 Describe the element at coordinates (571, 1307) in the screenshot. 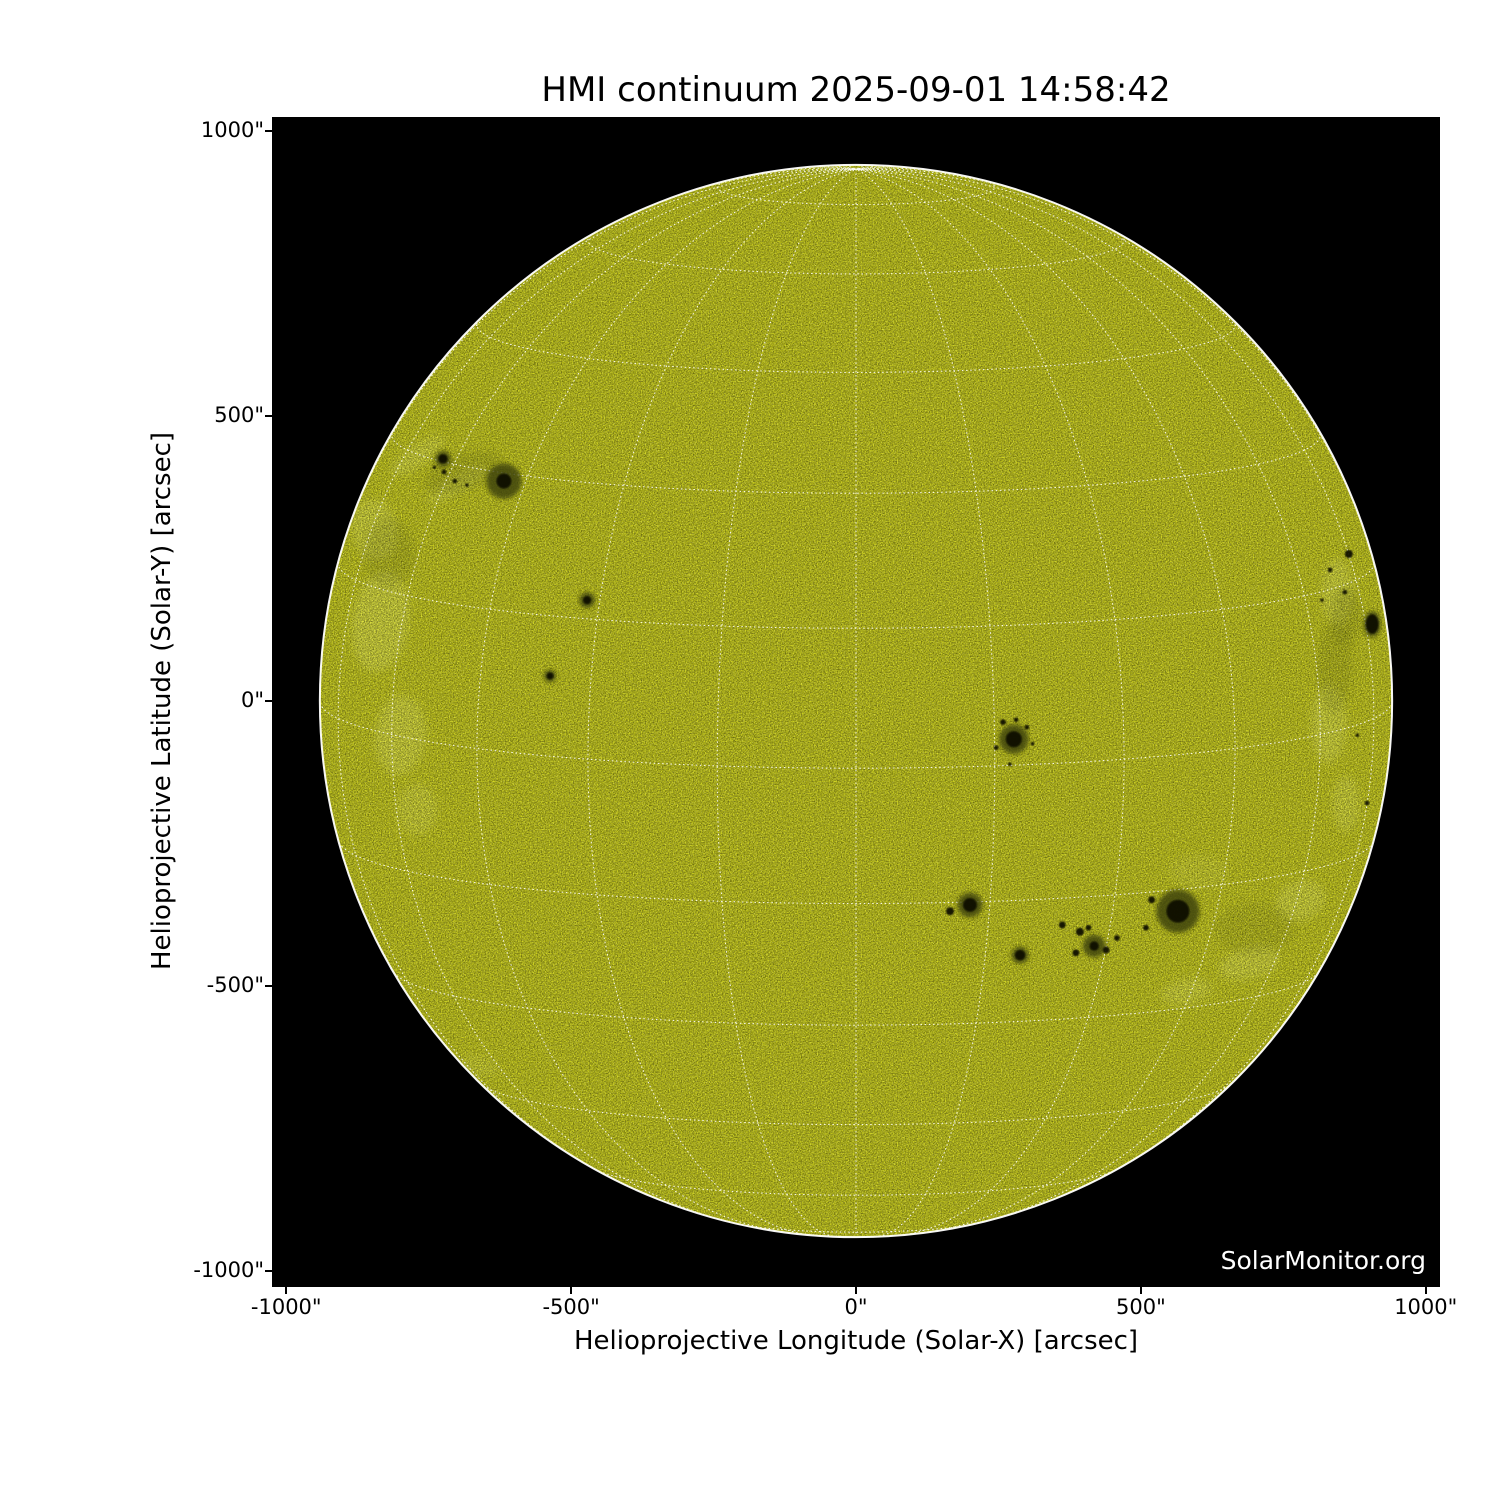

I see `x-tick-label: -500"` at that location.